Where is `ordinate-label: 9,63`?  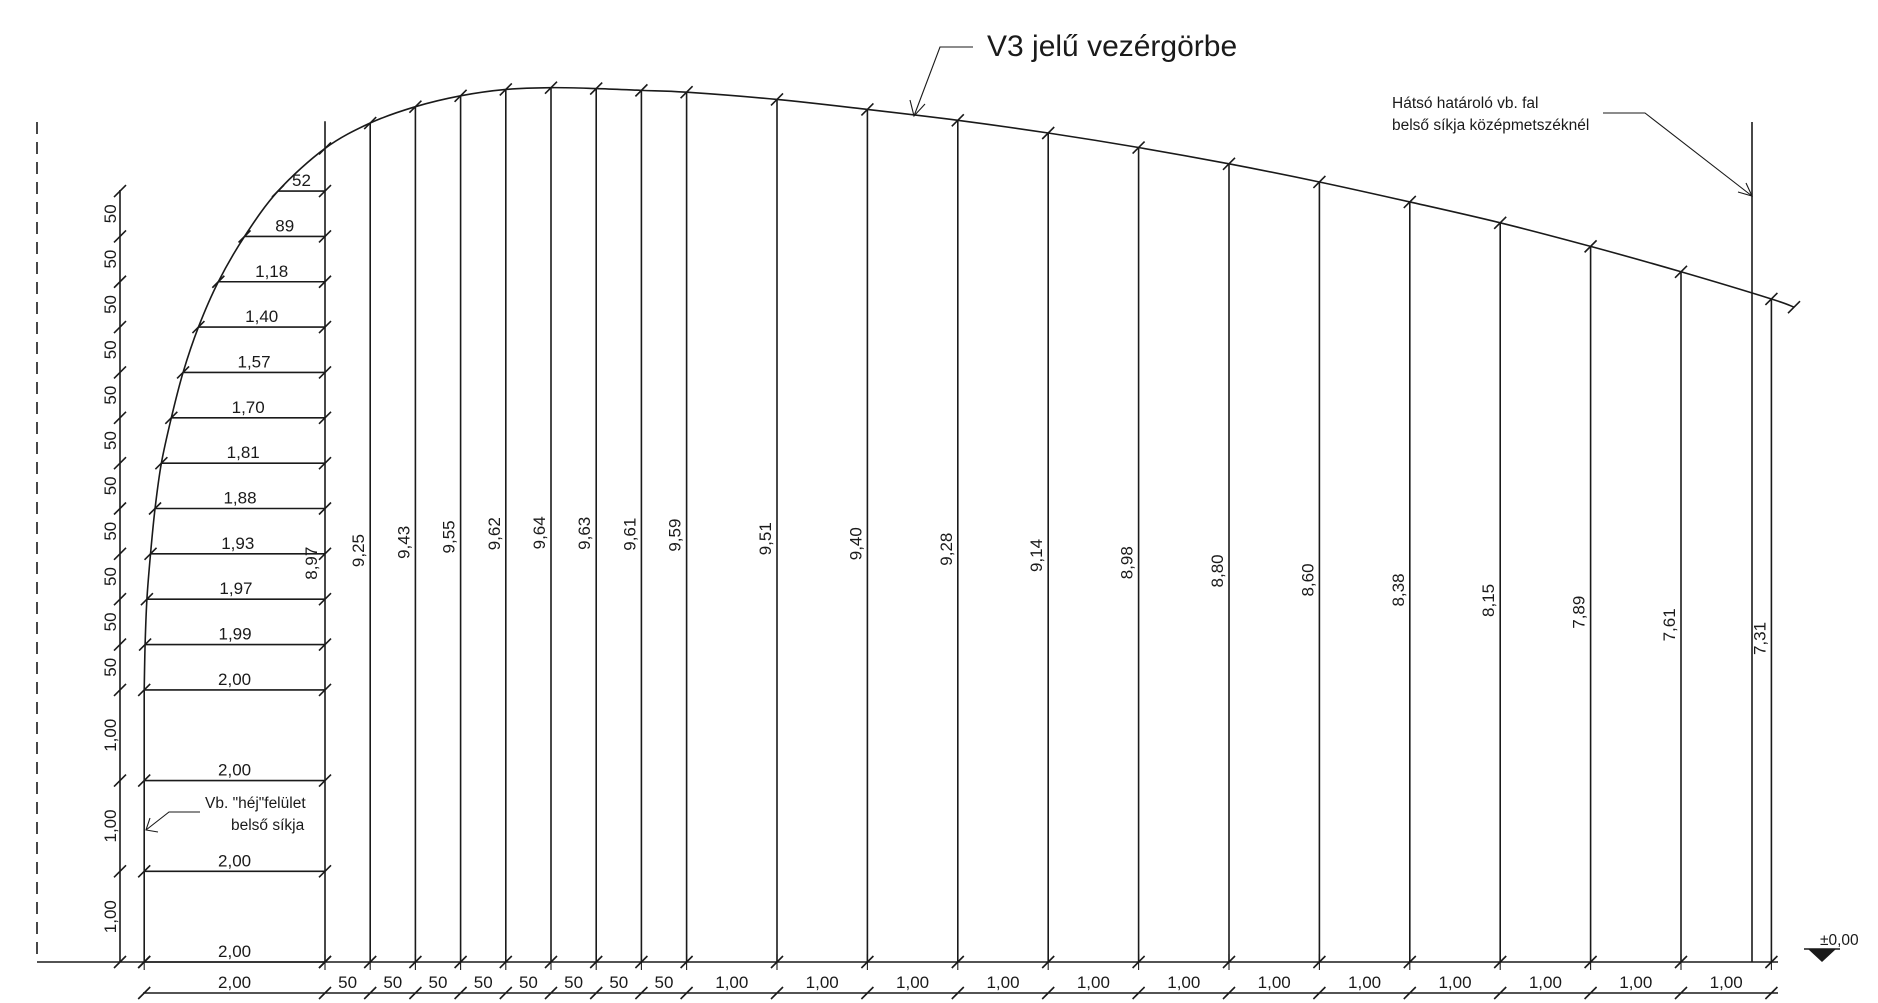 ordinate-label: 9,63 is located at coordinates (584, 533).